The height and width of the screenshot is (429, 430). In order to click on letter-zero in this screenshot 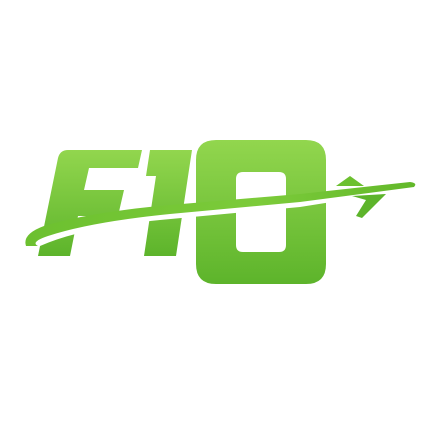, I will do `click(261, 212)`.